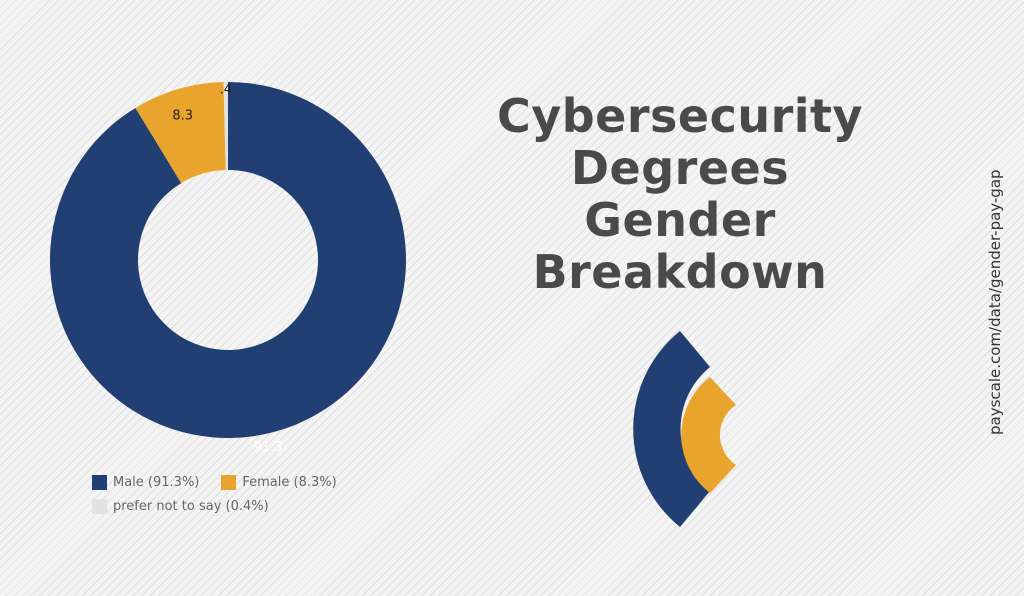  I want to click on donut-slice-prefer-not-to-say, so click(225, 126).